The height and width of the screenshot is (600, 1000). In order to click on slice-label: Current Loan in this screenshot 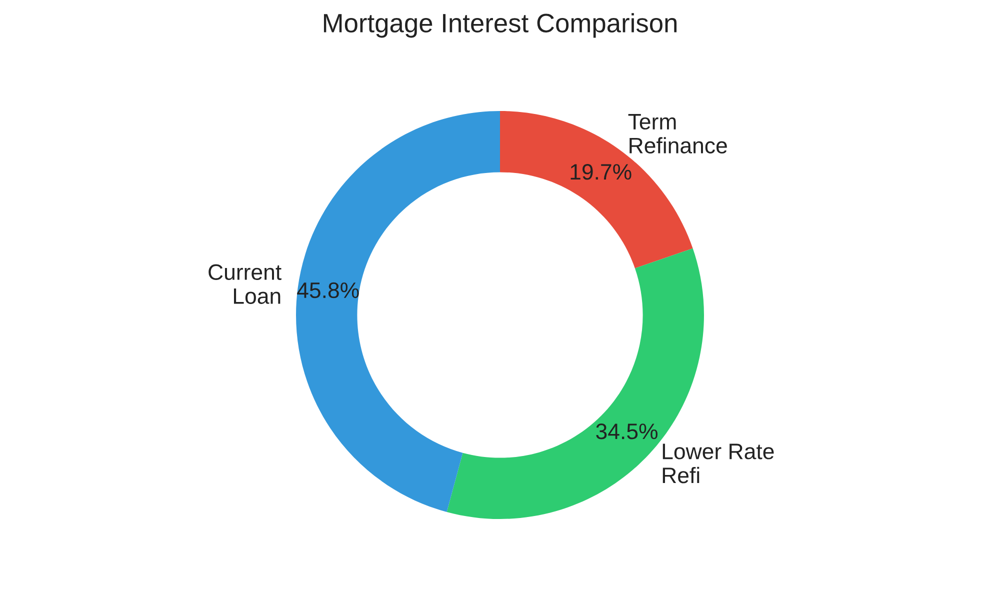, I will do `click(245, 284)`.